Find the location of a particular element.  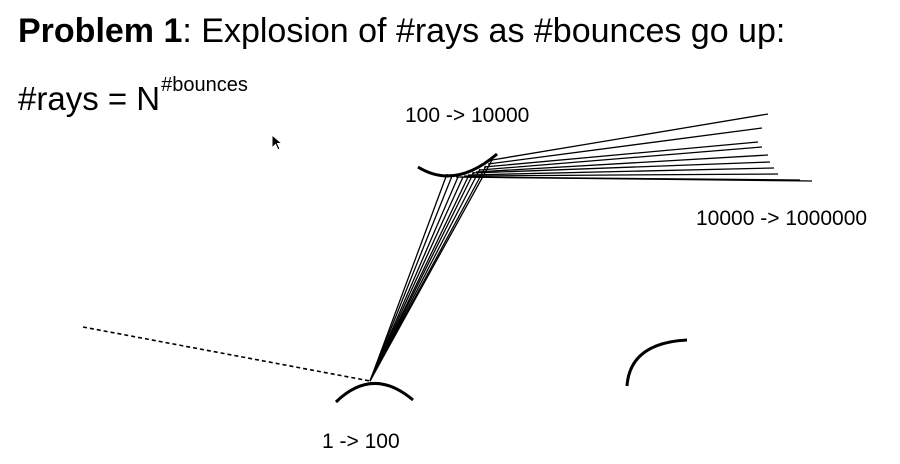

ray-fan-first-bounce is located at coordinates (431, 270).